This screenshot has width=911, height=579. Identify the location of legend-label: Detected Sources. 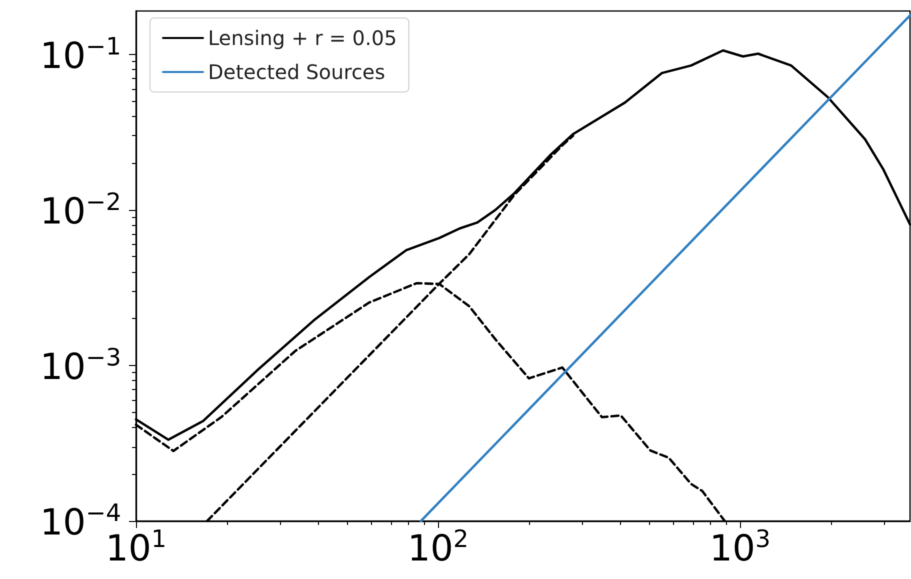
(297, 72).